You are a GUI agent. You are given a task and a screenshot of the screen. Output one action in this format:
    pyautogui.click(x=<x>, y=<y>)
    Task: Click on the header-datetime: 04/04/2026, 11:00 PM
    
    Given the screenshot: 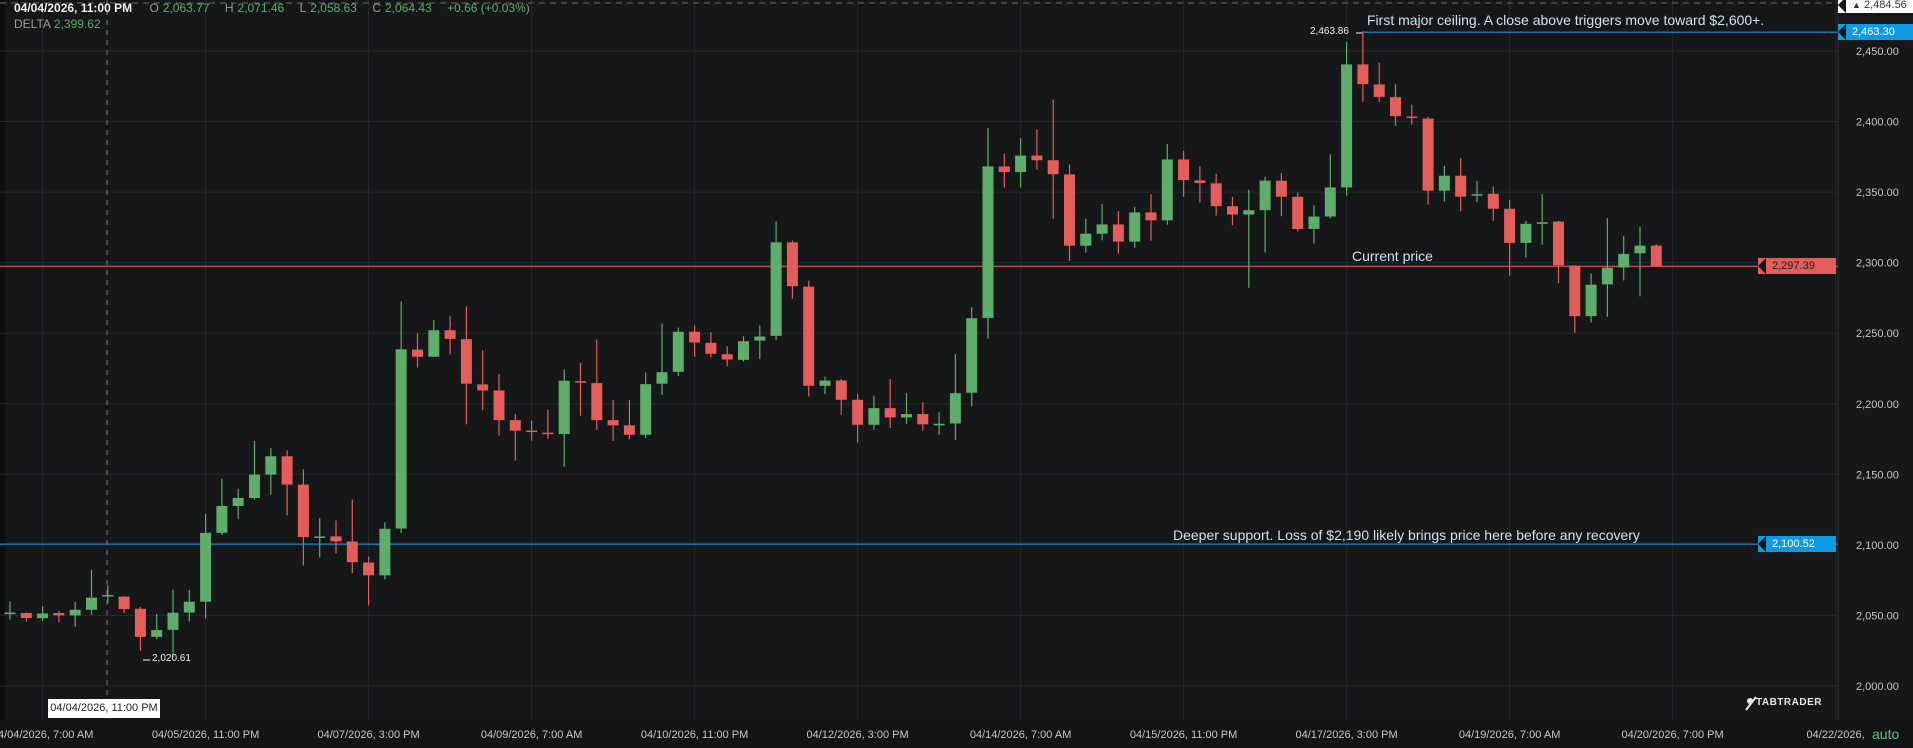 What is the action you would take?
    pyautogui.click(x=73, y=8)
    